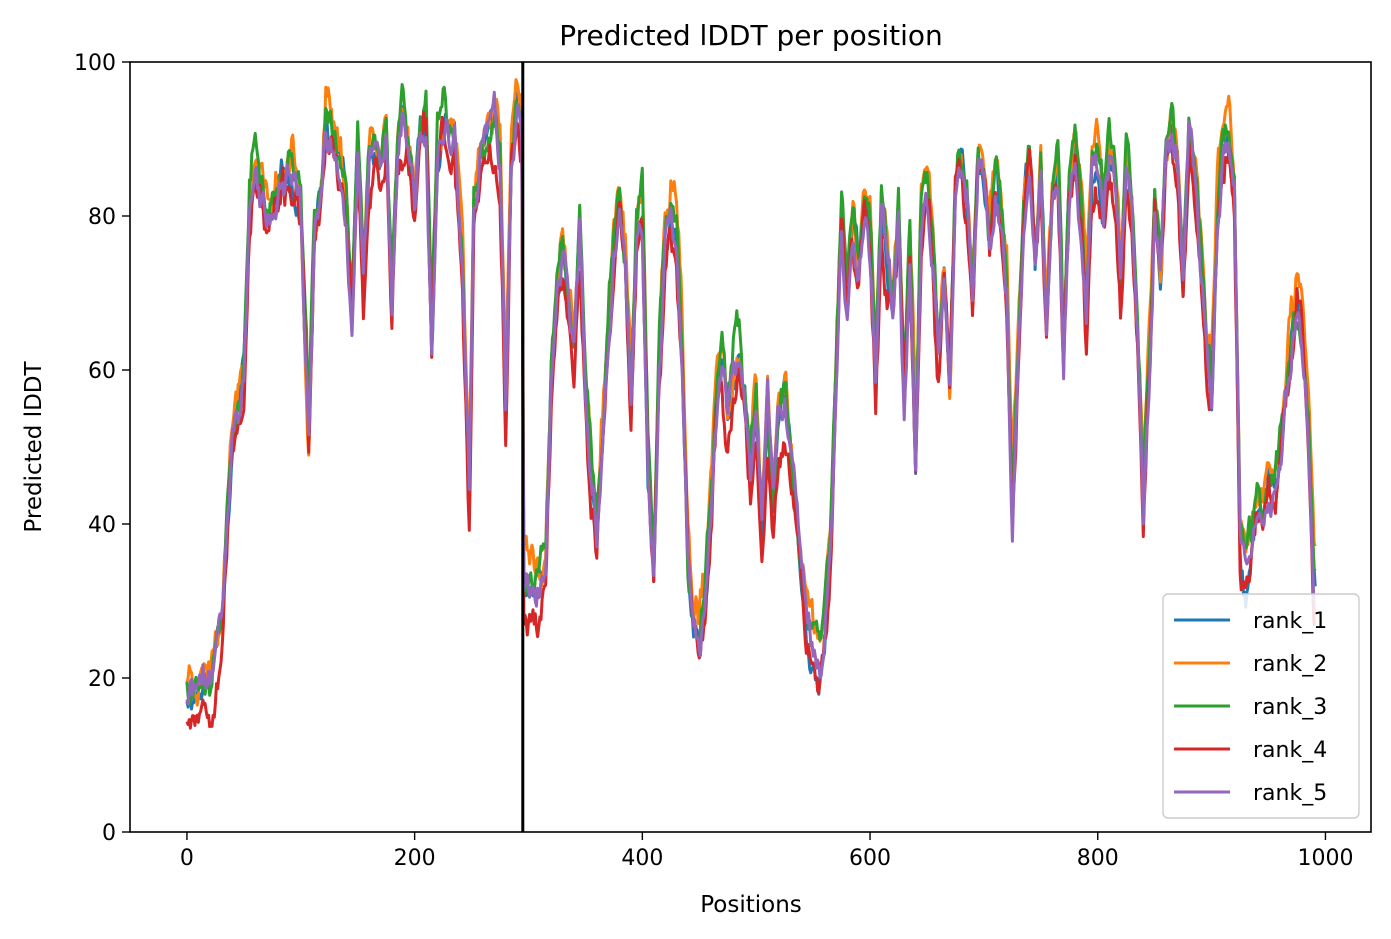  I want to click on legend-label: rank_3, so click(1290, 707).